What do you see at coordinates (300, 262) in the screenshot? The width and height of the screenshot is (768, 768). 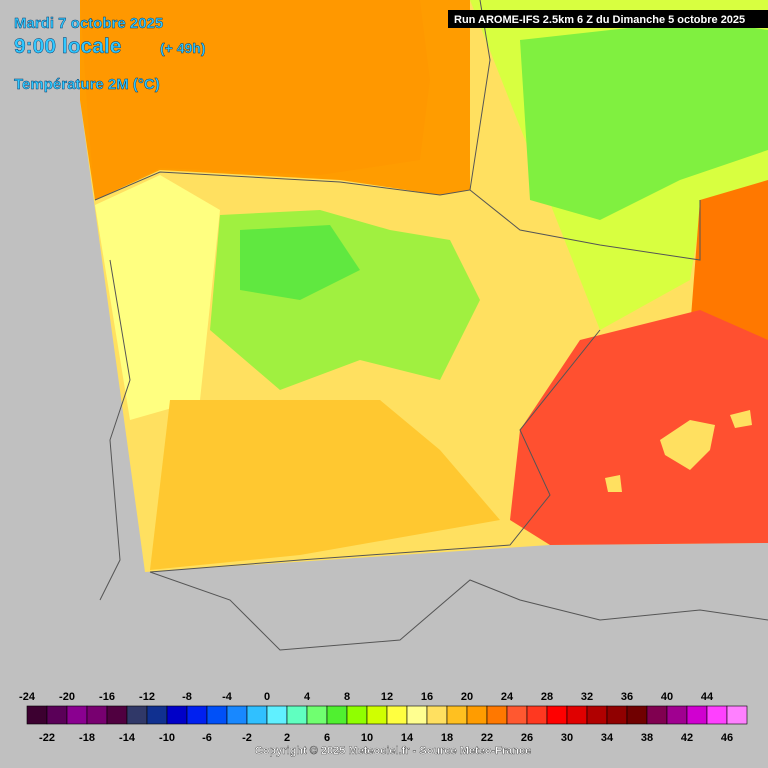 I see `green-zone-core` at bounding box center [300, 262].